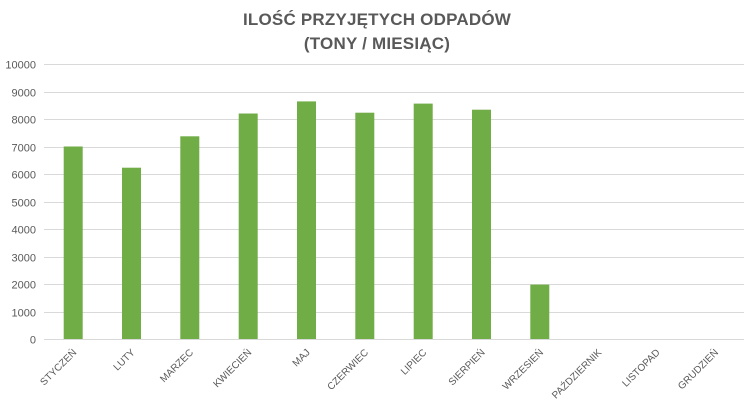  What do you see at coordinates (33, 341) in the screenshot?
I see `y-tick-label: 0` at bounding box center [33, 341].